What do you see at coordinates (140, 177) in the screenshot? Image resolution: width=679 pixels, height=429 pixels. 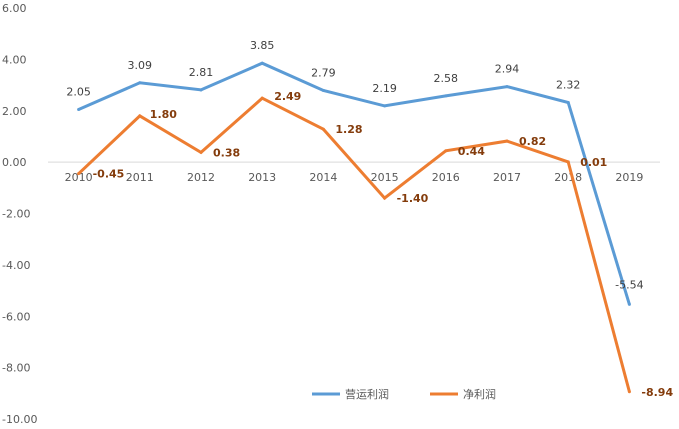 I see `x-tick-label: 2011` at bounding box center [140, 177].